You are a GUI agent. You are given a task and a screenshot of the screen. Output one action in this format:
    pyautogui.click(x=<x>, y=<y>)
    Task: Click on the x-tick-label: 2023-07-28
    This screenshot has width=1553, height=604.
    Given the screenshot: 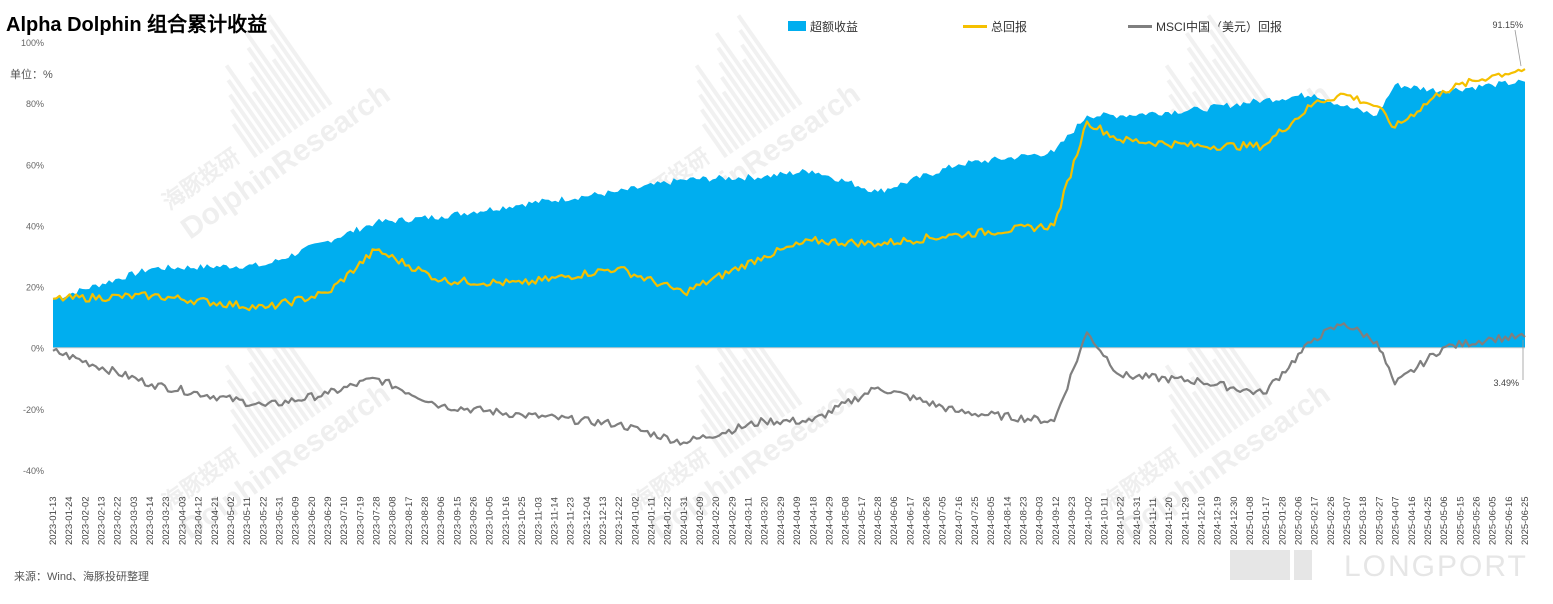 What is the action you would take?
    pyautogui.click(x=377, y=520)
    